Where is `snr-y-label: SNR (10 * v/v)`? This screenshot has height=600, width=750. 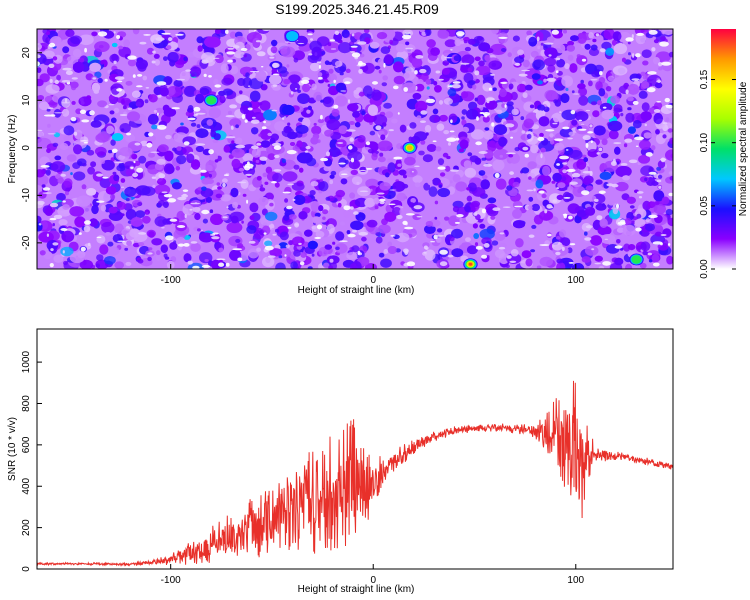
snr-y-label: SNR (10 * v/v) is located at coordinates (12, 449).